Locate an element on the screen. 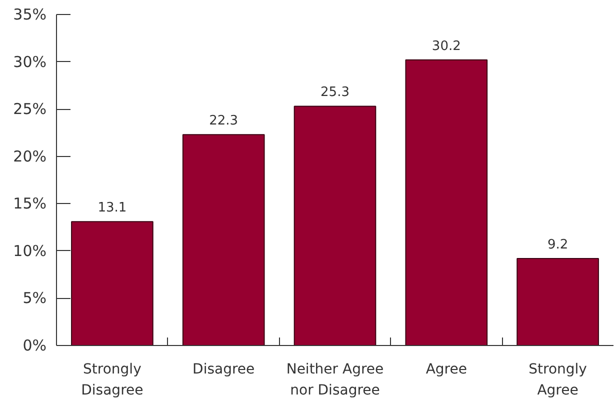 The height and width of the screenshot is (401, 615). x-tick-label: Agree is located at coordinates (446, 370).